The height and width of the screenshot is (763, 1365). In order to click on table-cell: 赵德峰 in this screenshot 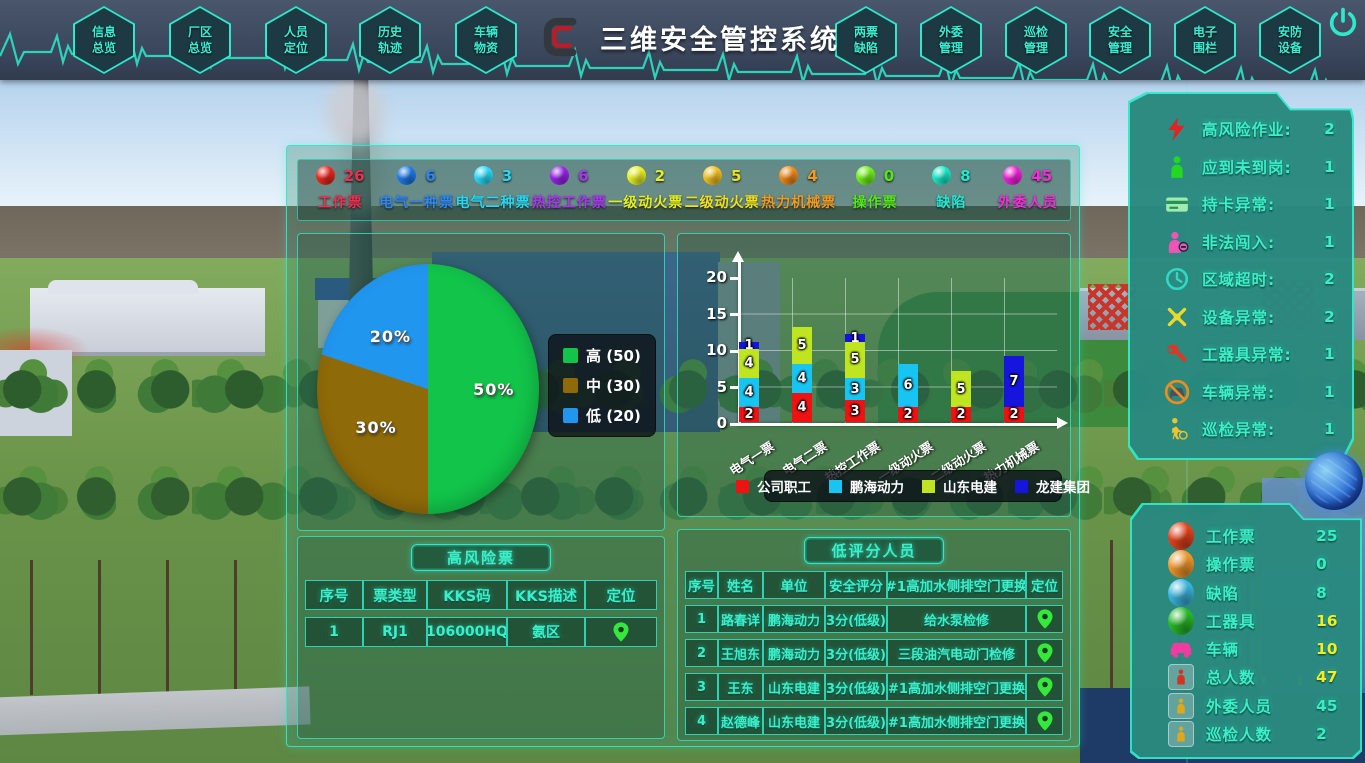, I will do `click(740, 721)`.